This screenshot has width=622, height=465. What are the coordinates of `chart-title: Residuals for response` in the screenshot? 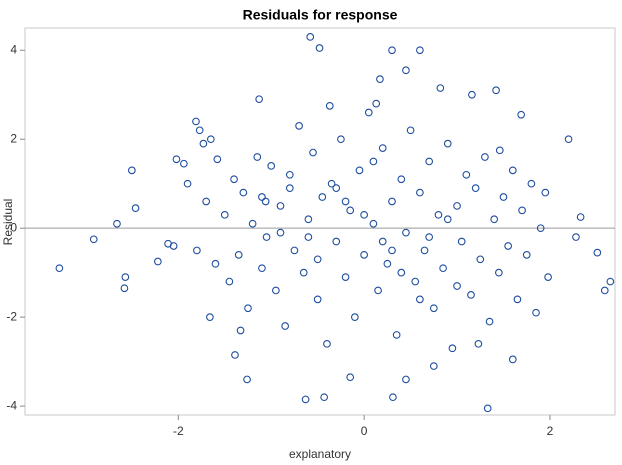 It's located at (320, 15).